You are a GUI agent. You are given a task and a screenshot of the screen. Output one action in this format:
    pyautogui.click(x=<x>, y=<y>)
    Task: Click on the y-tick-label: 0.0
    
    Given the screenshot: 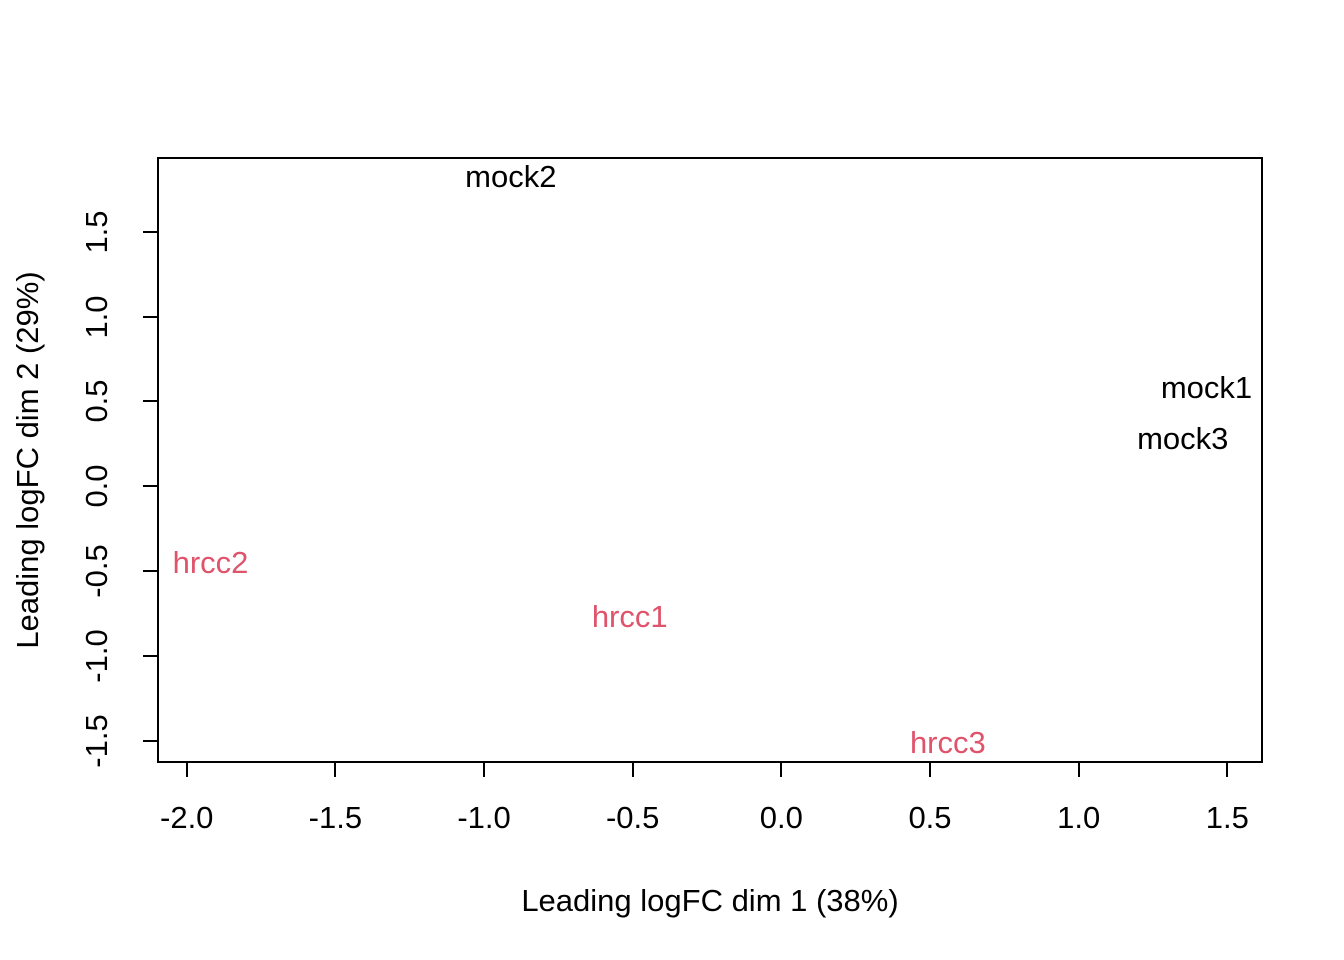 What is the action you would take?
    pyautogui.click(x=96, y=486)
    